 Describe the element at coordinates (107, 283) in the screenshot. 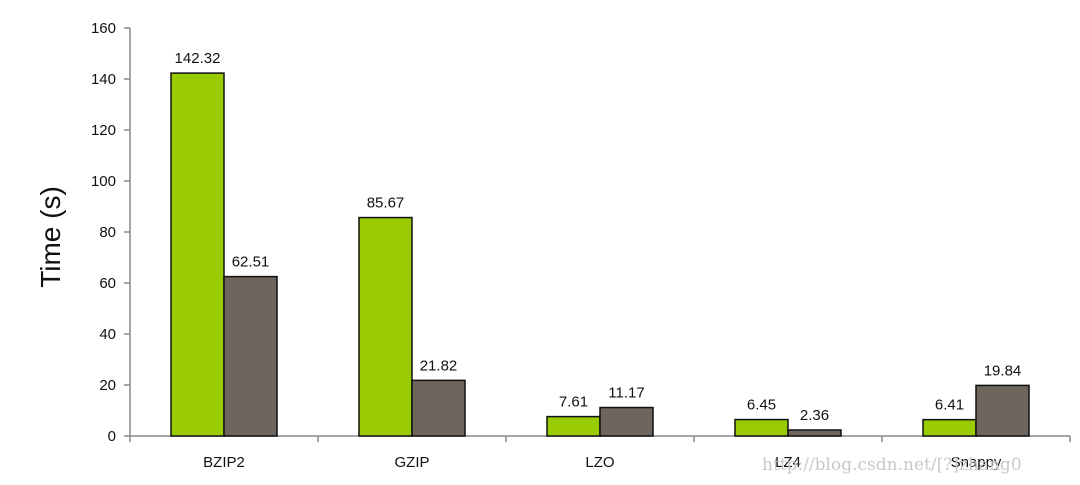

I see `y-tick-label: 60` at that location.